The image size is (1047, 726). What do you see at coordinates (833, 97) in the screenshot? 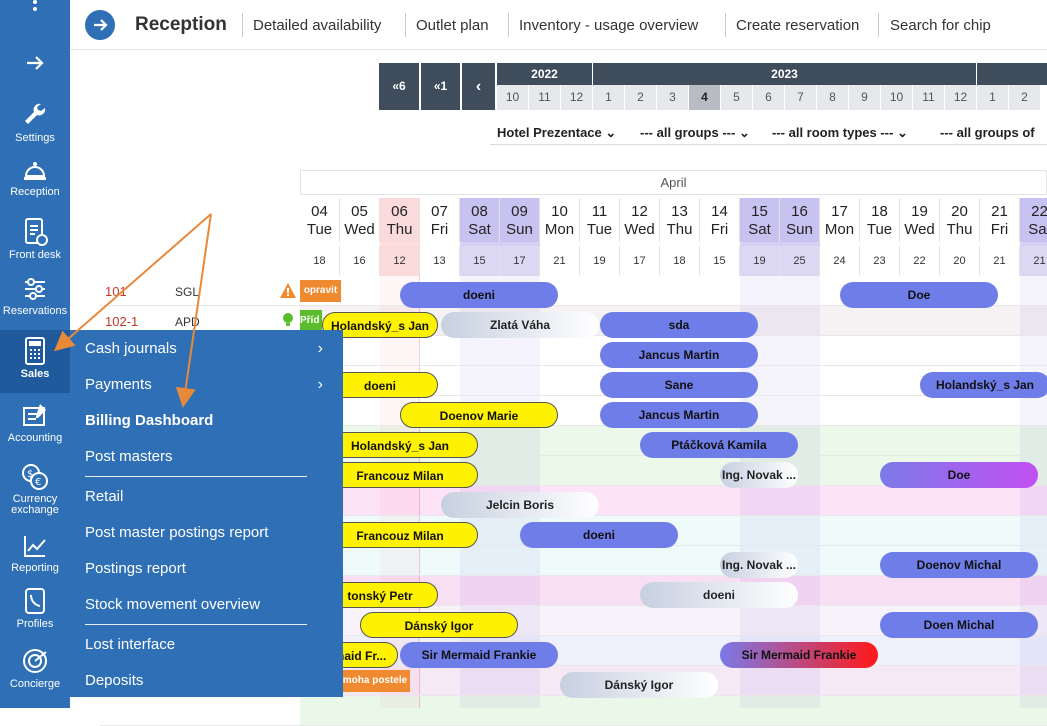
I see `month-cell: 8` at bounding box center [833, 97].